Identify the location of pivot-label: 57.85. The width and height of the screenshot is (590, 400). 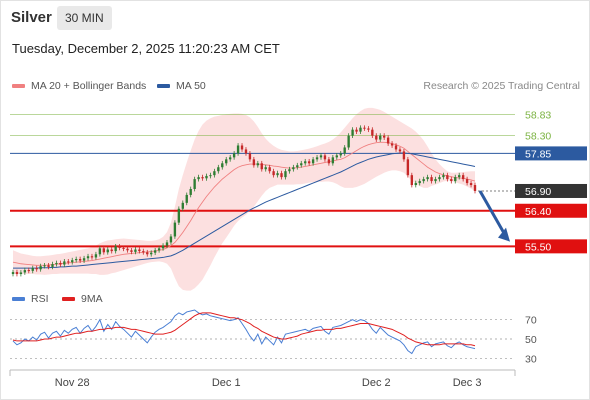
(538, 154).